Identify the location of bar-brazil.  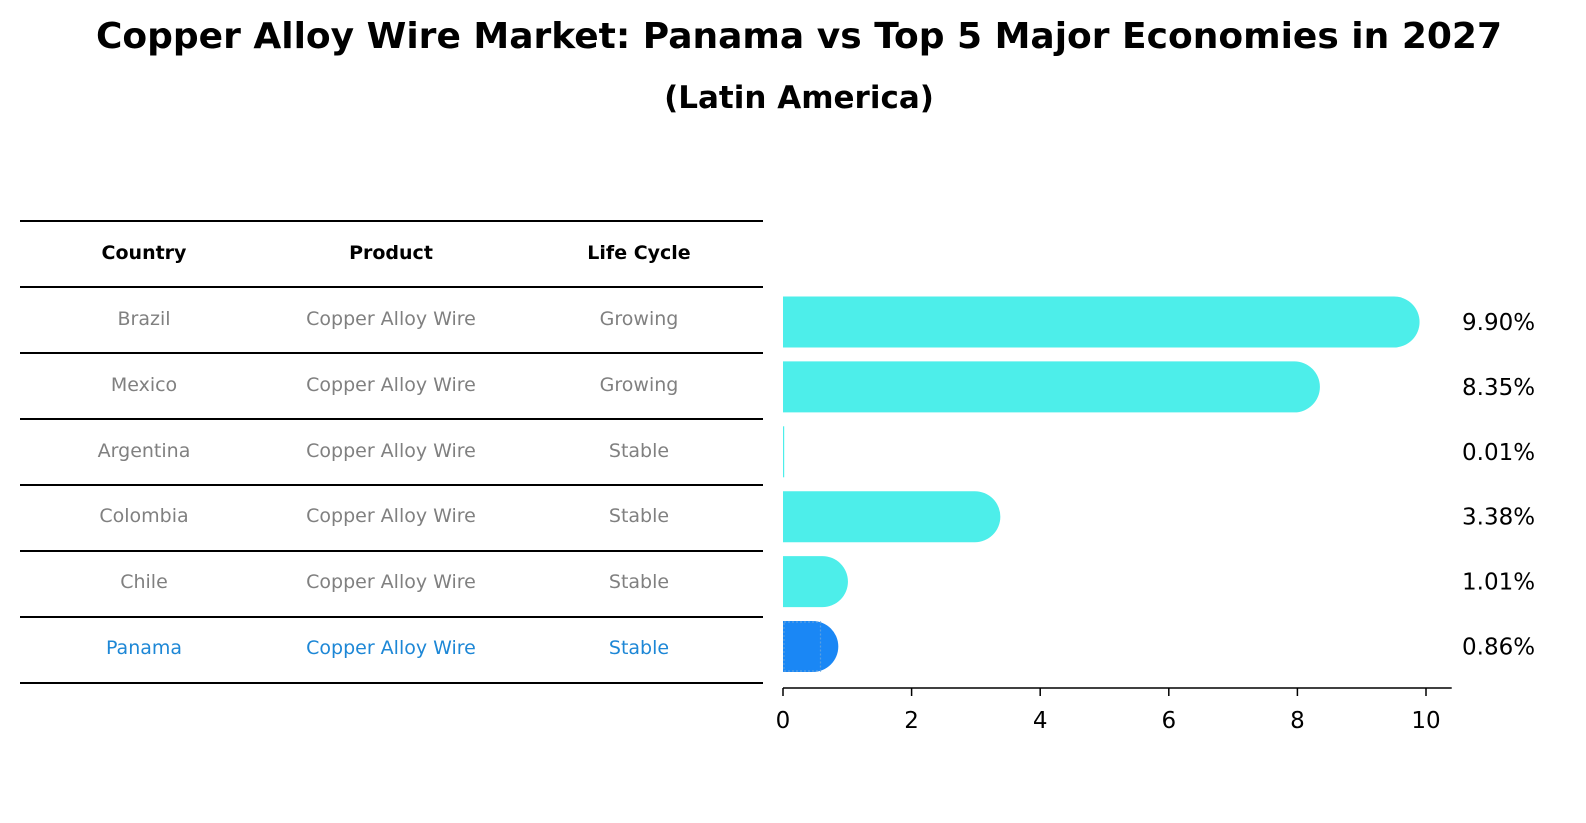
(1101, 322).